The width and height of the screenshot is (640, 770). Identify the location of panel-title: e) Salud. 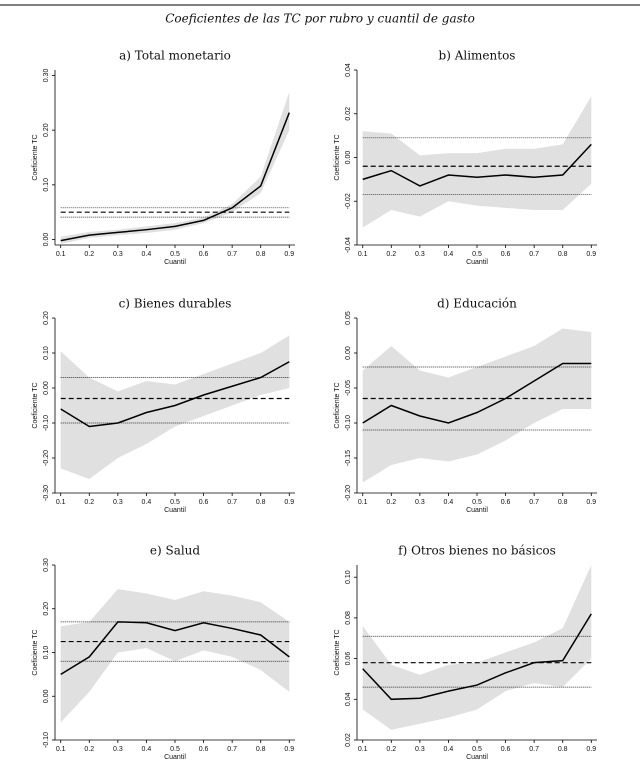
(175, 551).